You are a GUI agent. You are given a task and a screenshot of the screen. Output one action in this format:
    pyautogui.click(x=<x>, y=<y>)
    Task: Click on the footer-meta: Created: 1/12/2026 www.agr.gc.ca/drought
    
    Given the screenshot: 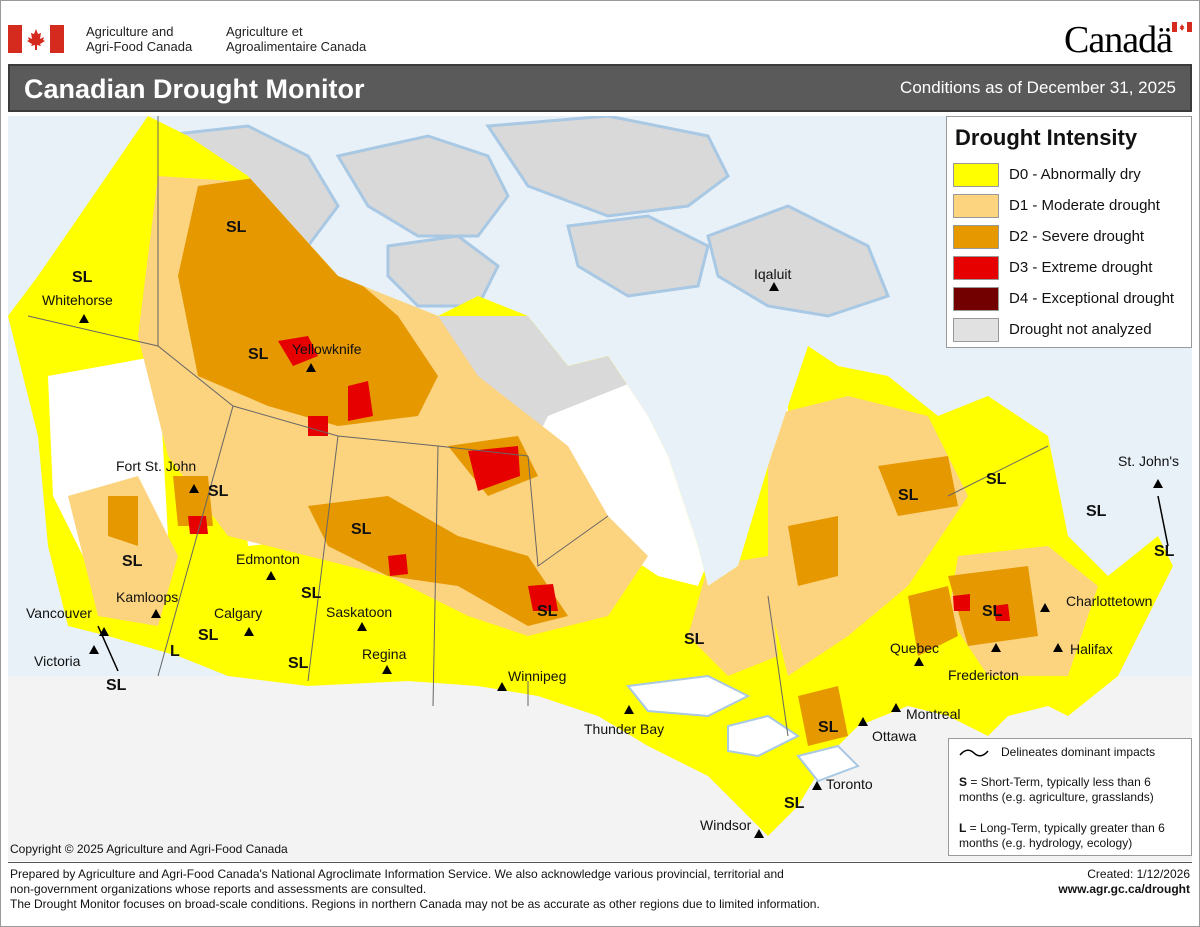 What is the action you would take?
    pyautogui.click(x=1124, y=882)
    